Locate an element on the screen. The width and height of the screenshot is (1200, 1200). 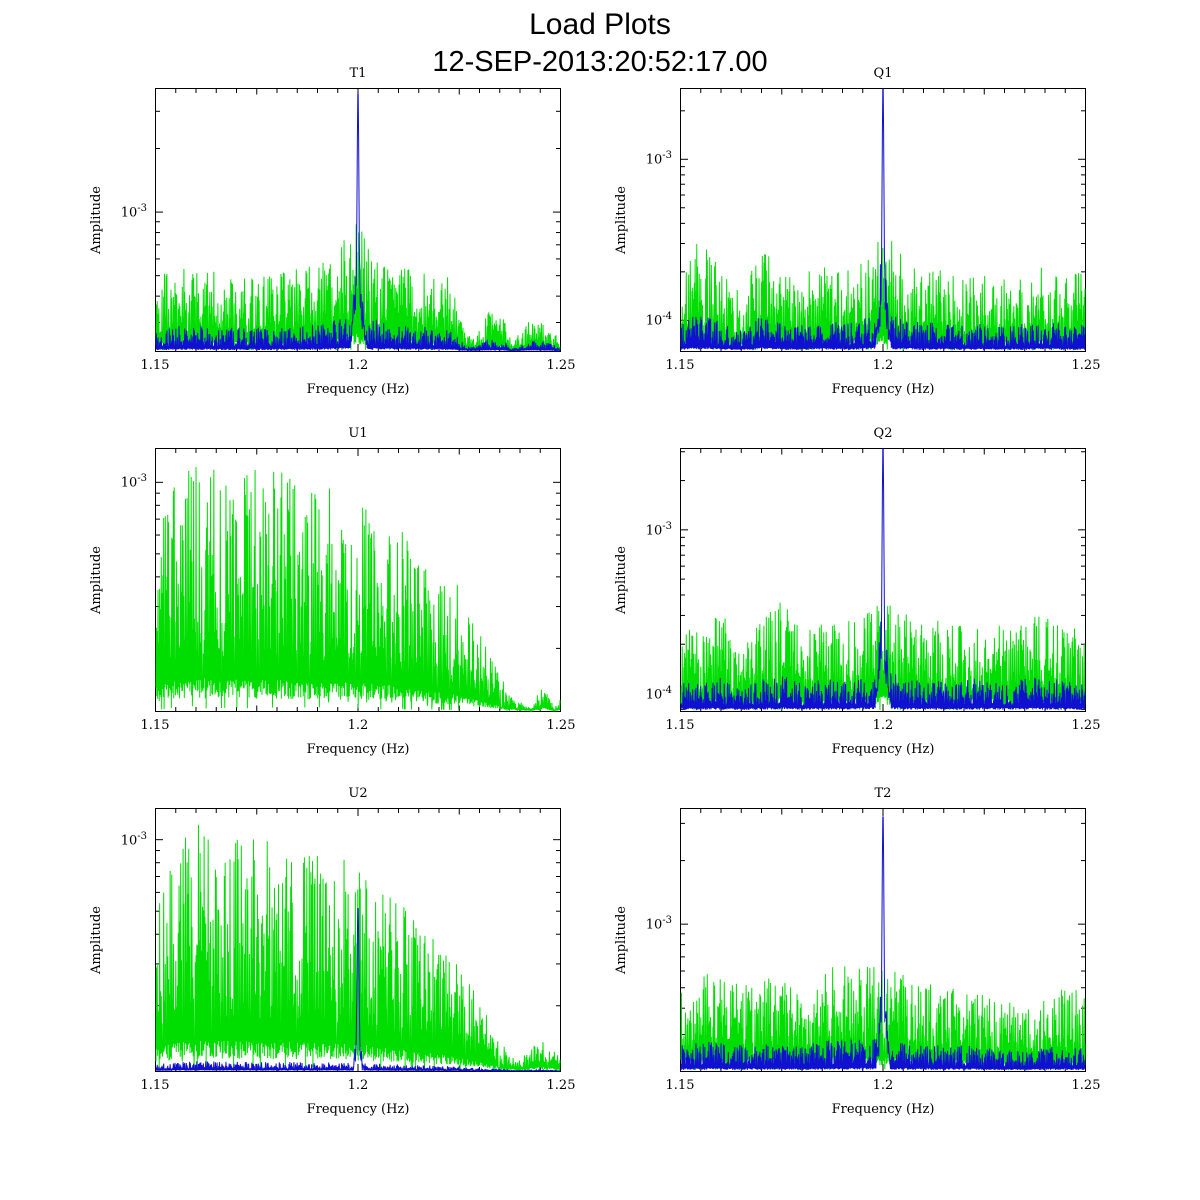
plot-title: U2 is located at coordinates (358, 793).